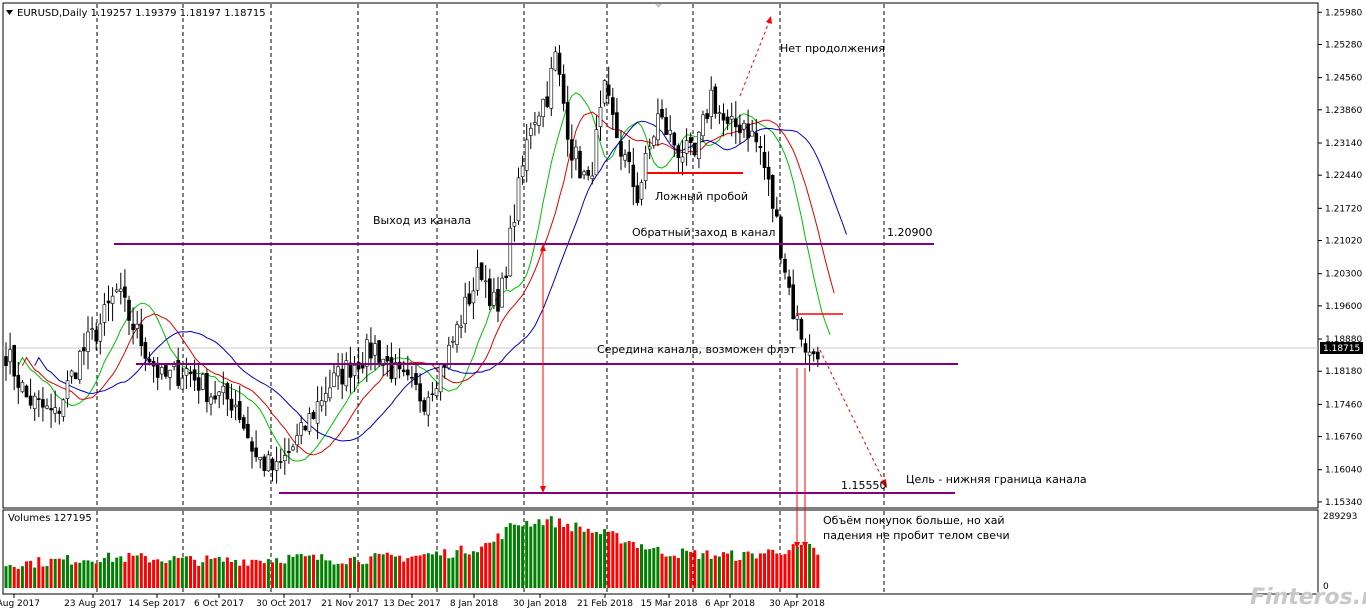  I want to click on symbol-menu-icon, so click(9, 12).